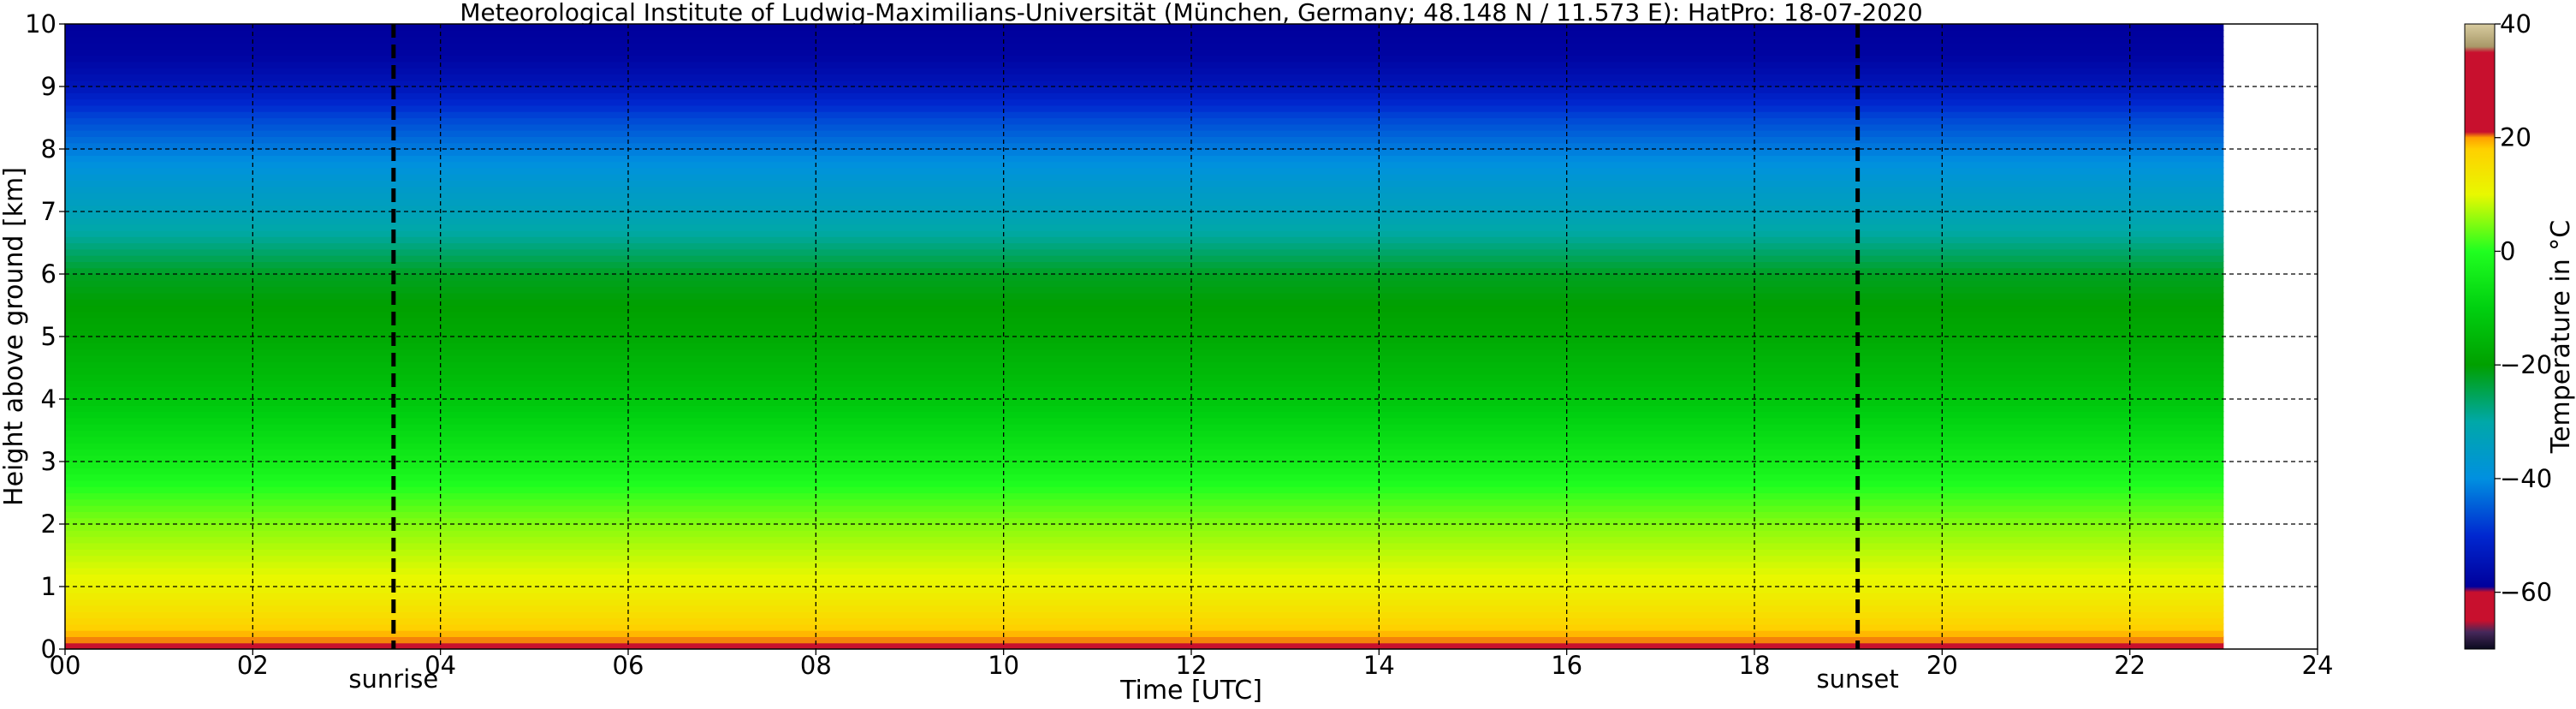 The image size is (2576, 709). What do you see at coordinates (1566, 665) in the screenshot?
I see `x-tick-label: 16` at bounding box center [1566, 665].